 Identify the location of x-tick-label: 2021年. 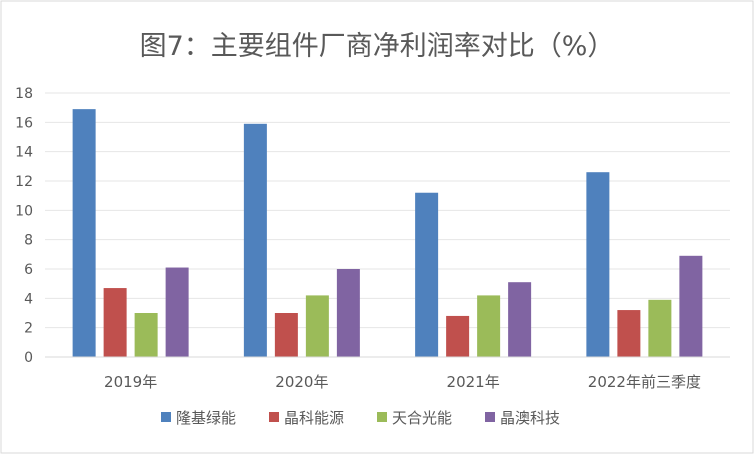
(473, 382).